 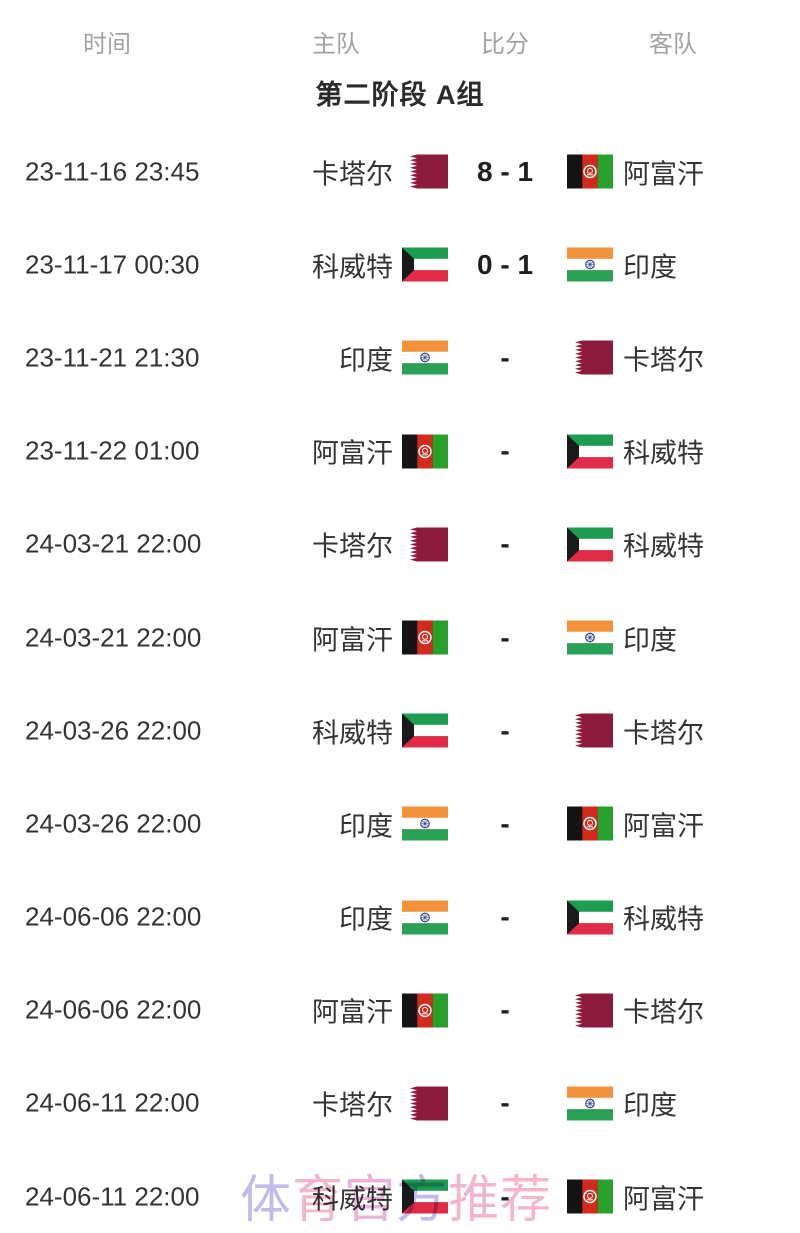 What do you see at coordinates (505, 264) in the screenshot?
I see `match-score: 0 - 1` at bounding box center [505, 264].